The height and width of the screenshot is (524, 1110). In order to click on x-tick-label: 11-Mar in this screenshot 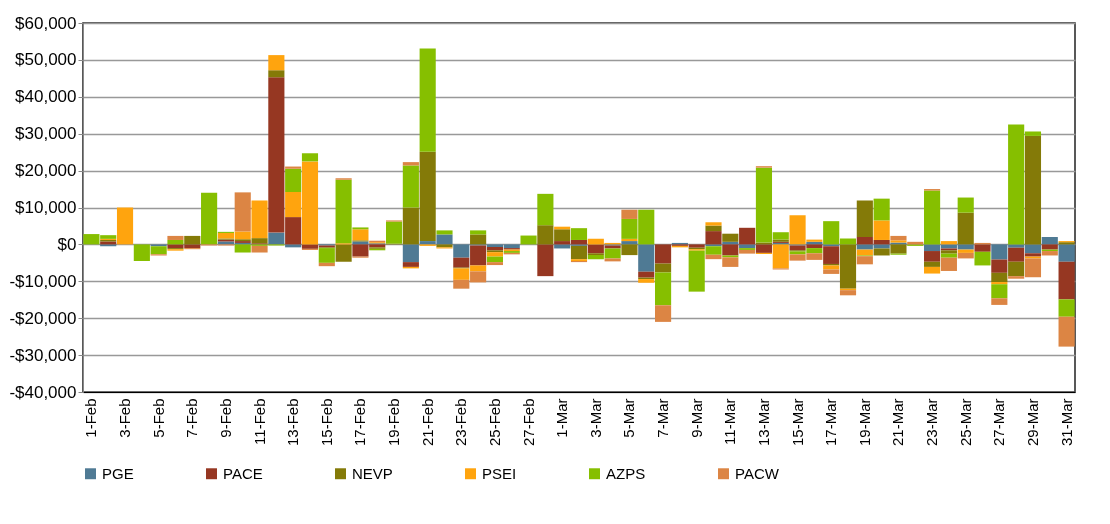, I will do `click(730, 421)`.